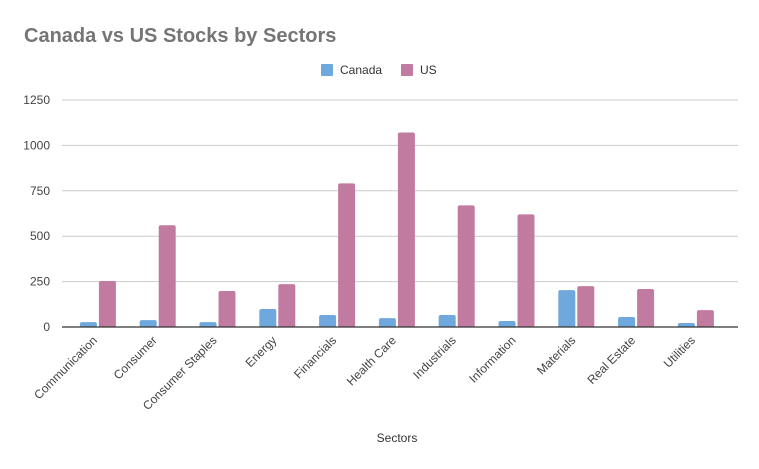 The width and height of the screenshot is (759, 469). I want to click on bar-us-communication, so click(107, 304).